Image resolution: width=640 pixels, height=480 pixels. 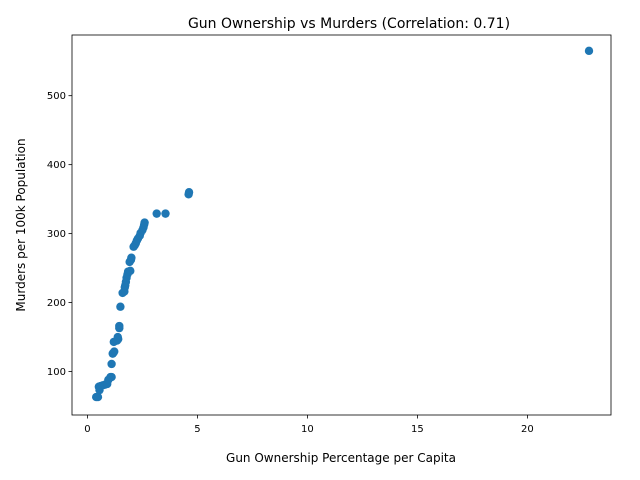 I want to click on y-tick-label: 200, so click(x=56, y=303).